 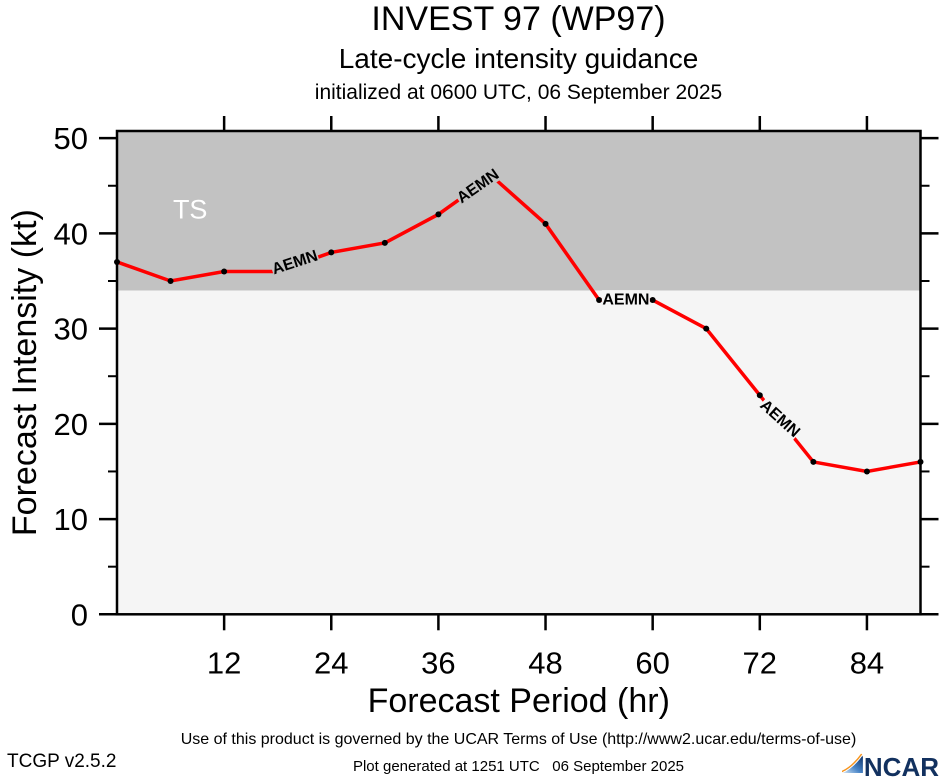 I want to click on y-tick-label: 40, so click(x=71, y=233).